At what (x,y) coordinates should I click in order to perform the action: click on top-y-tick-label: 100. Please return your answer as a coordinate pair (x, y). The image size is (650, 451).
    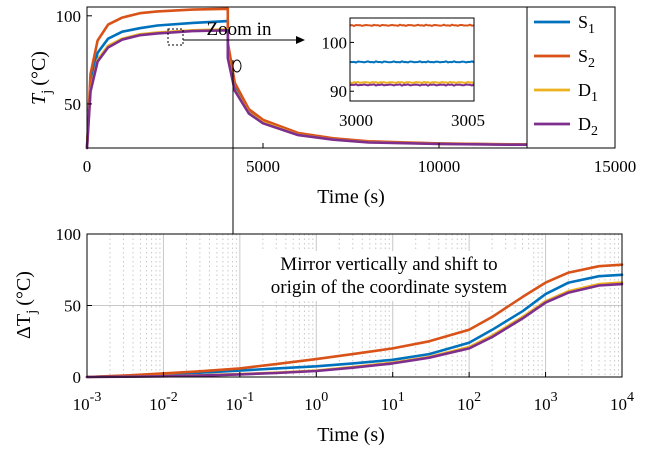
    Looking at the image, I should click on (69, 16).